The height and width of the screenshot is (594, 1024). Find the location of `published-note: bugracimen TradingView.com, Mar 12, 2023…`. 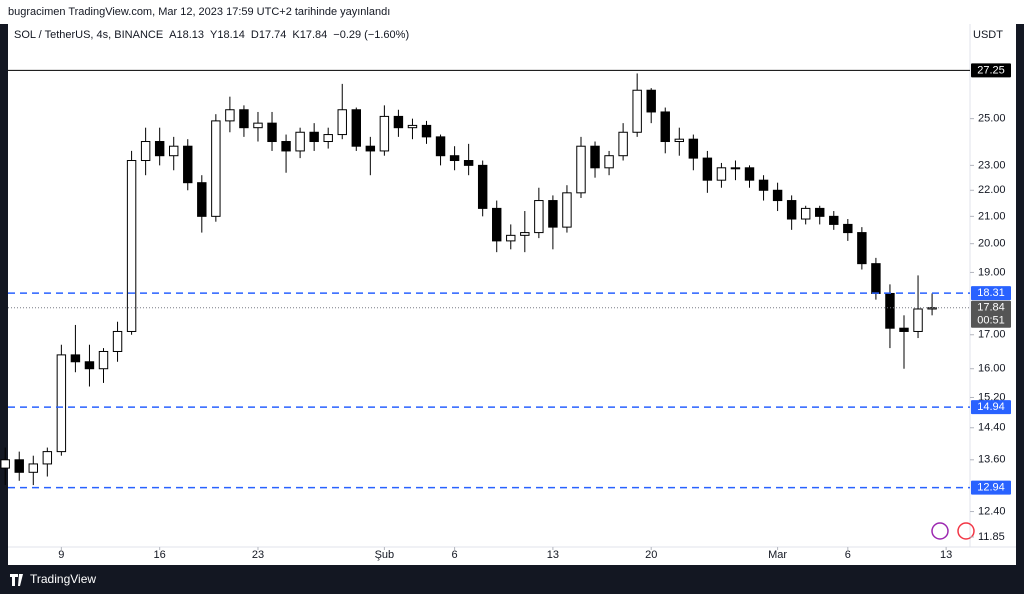

published-note: bugracimen TradingView.com, Mar 12, 2023… is located at coordinates (199, 12).